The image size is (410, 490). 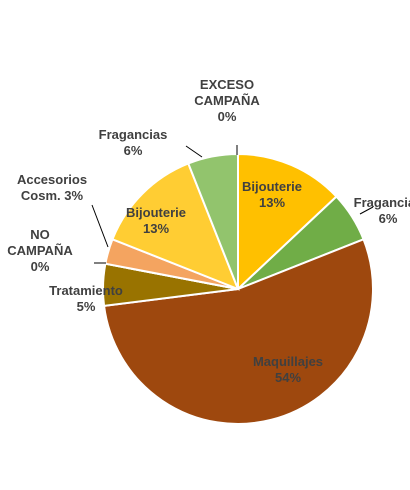 What do you see at coordinates (52, 187) in the screenshot?
I see `data-label: Accesorios Cosm. 3%` at bounding box center [52, 187].